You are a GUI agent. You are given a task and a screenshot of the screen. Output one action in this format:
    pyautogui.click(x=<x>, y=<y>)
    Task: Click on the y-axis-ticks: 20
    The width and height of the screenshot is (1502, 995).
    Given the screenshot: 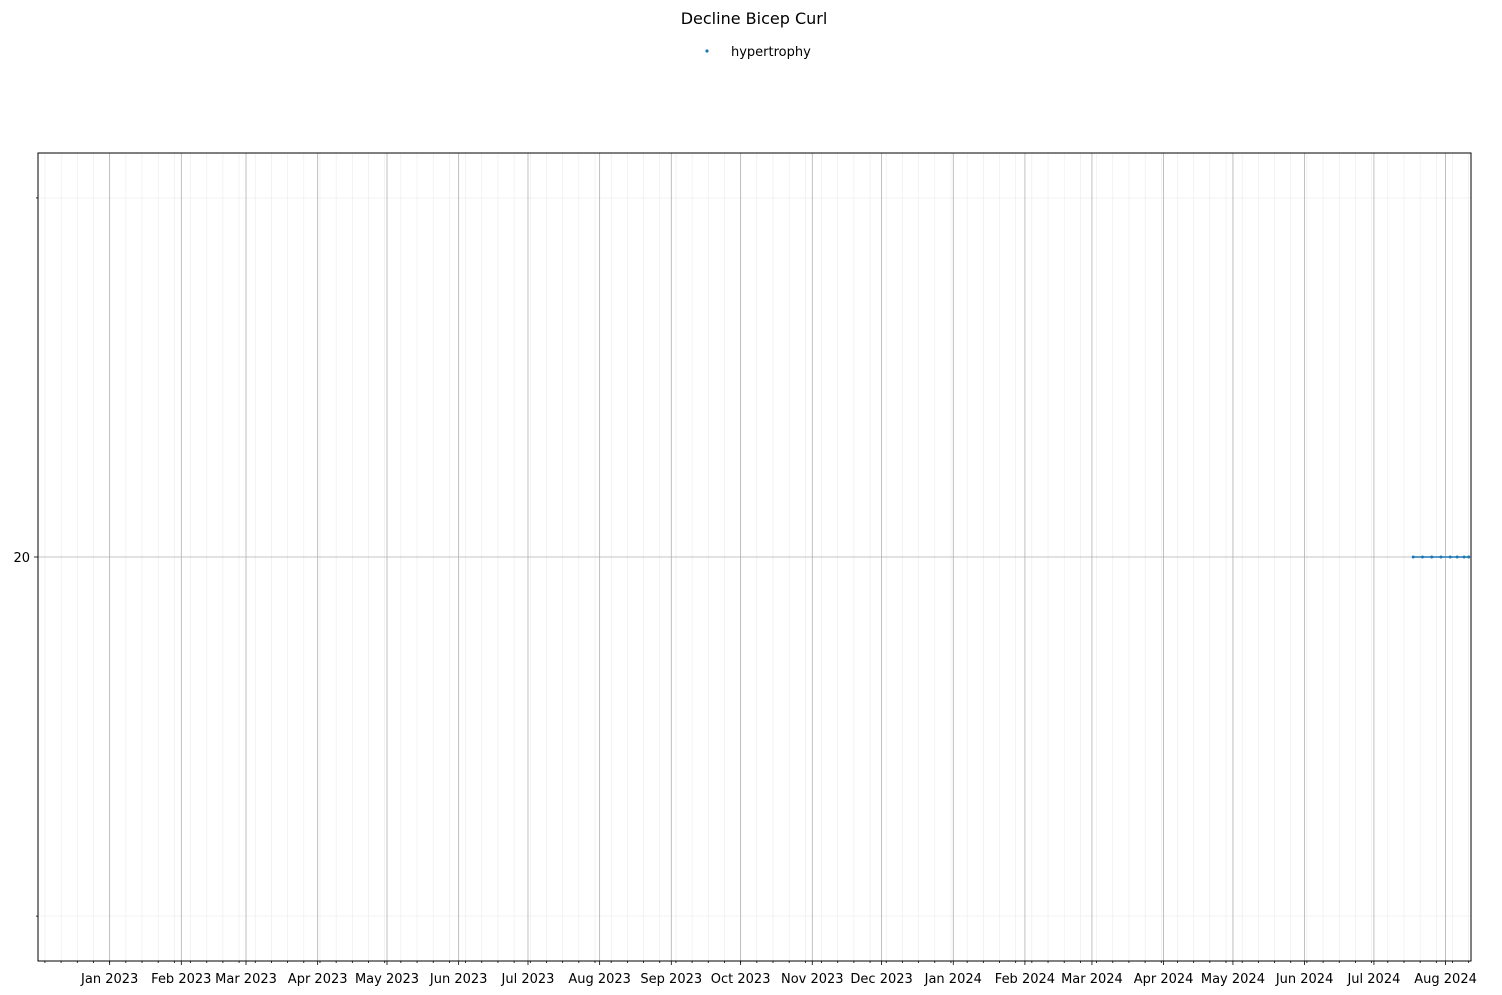 What is the action you would take?
    pyautogui.click(x=25, y=557)
    